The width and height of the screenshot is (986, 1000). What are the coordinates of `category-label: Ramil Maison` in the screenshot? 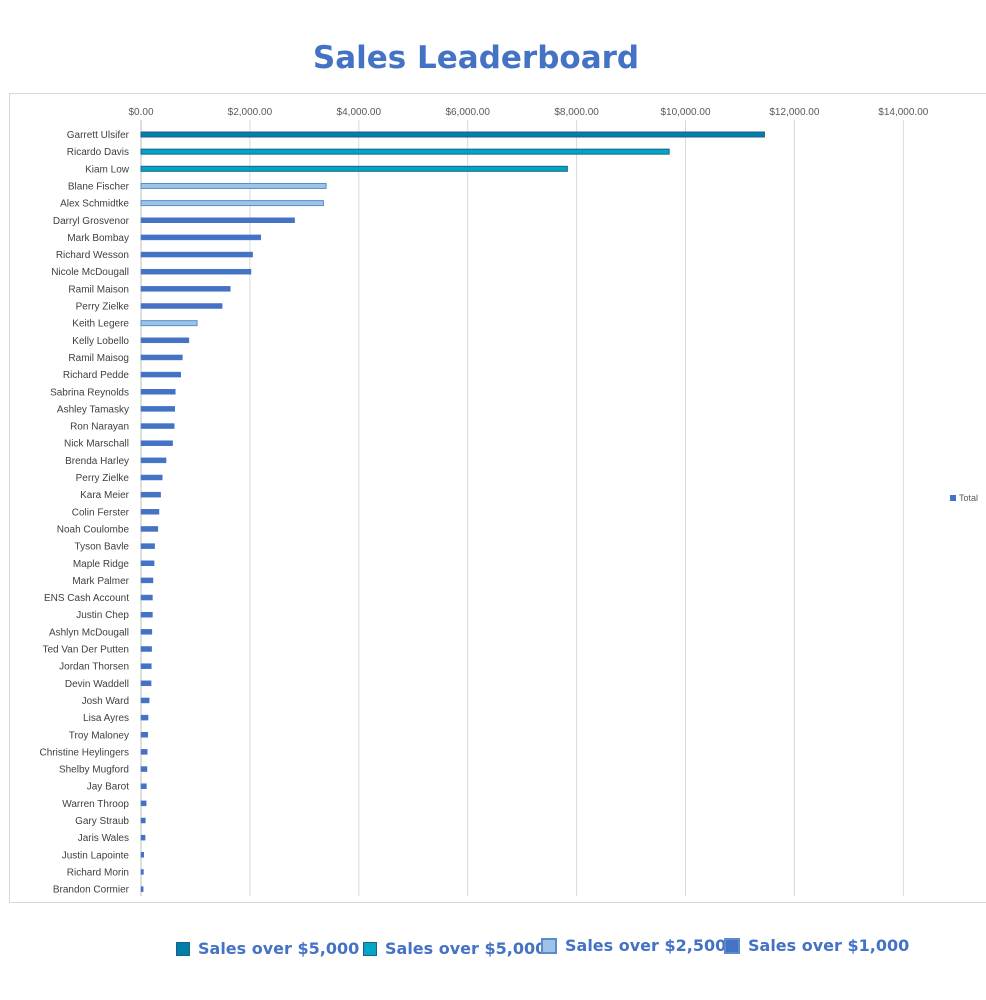 It's located at (98, 289).